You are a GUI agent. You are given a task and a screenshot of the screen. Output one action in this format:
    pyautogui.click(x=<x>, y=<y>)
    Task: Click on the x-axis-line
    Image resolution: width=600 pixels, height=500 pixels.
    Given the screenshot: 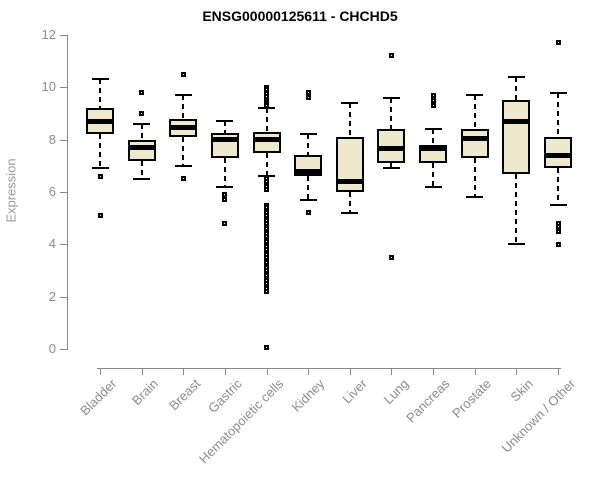 What is the action you would take?
    pyautogui.click(x=329, y=368)
    